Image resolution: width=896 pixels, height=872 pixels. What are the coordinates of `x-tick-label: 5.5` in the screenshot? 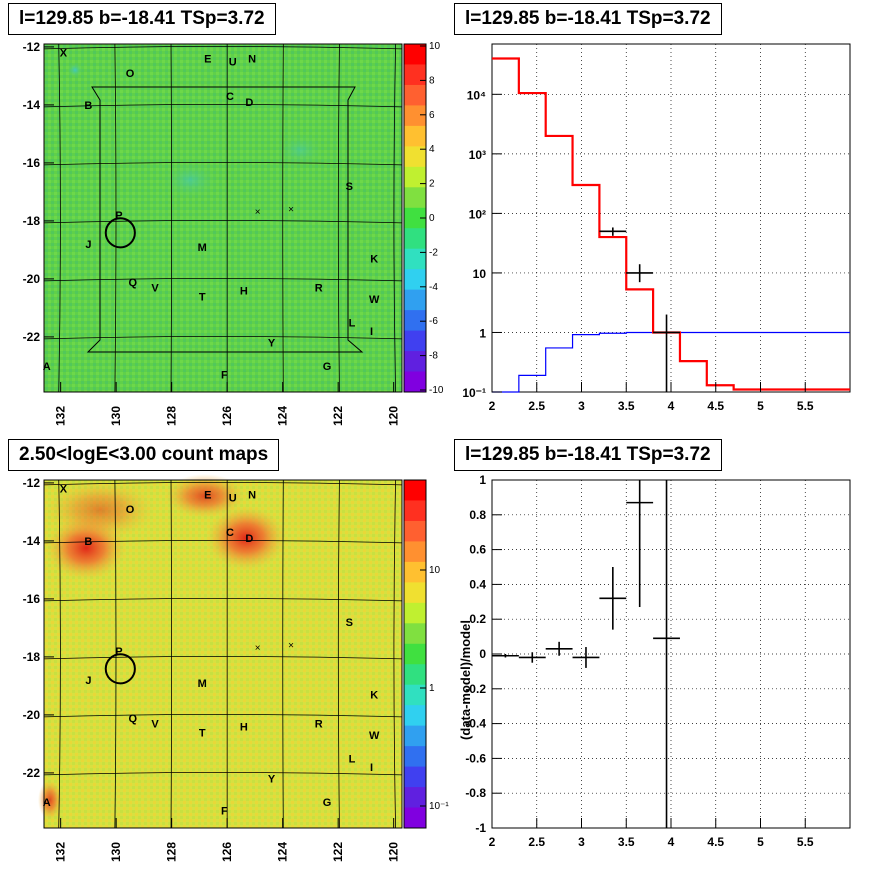 It's located at (805, 842).